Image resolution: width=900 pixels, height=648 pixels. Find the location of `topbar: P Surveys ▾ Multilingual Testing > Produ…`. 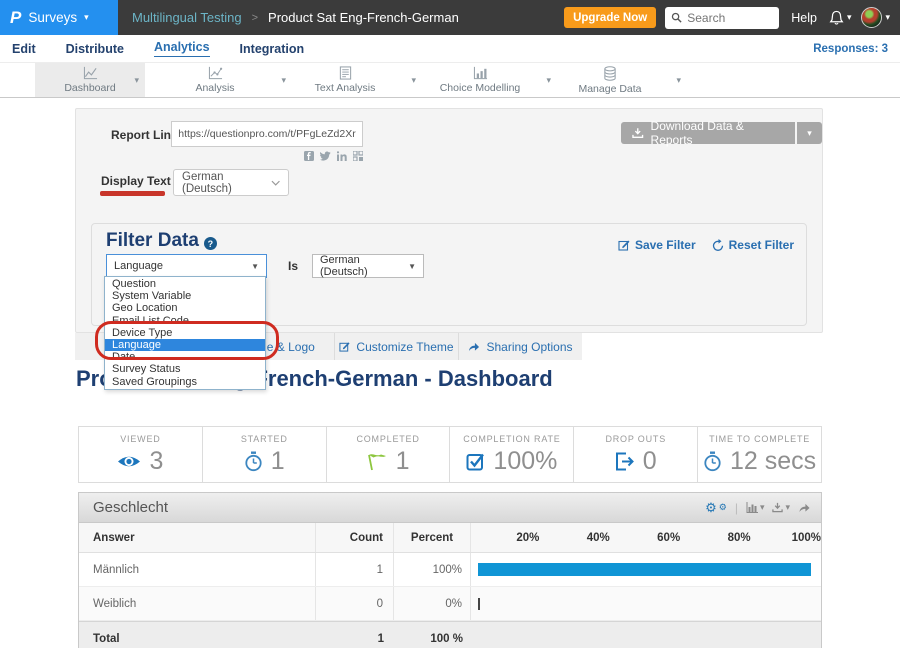

topbar: P Surveys ▾ Multilingual Testing > Produ… is located at coordinates (450, 17).